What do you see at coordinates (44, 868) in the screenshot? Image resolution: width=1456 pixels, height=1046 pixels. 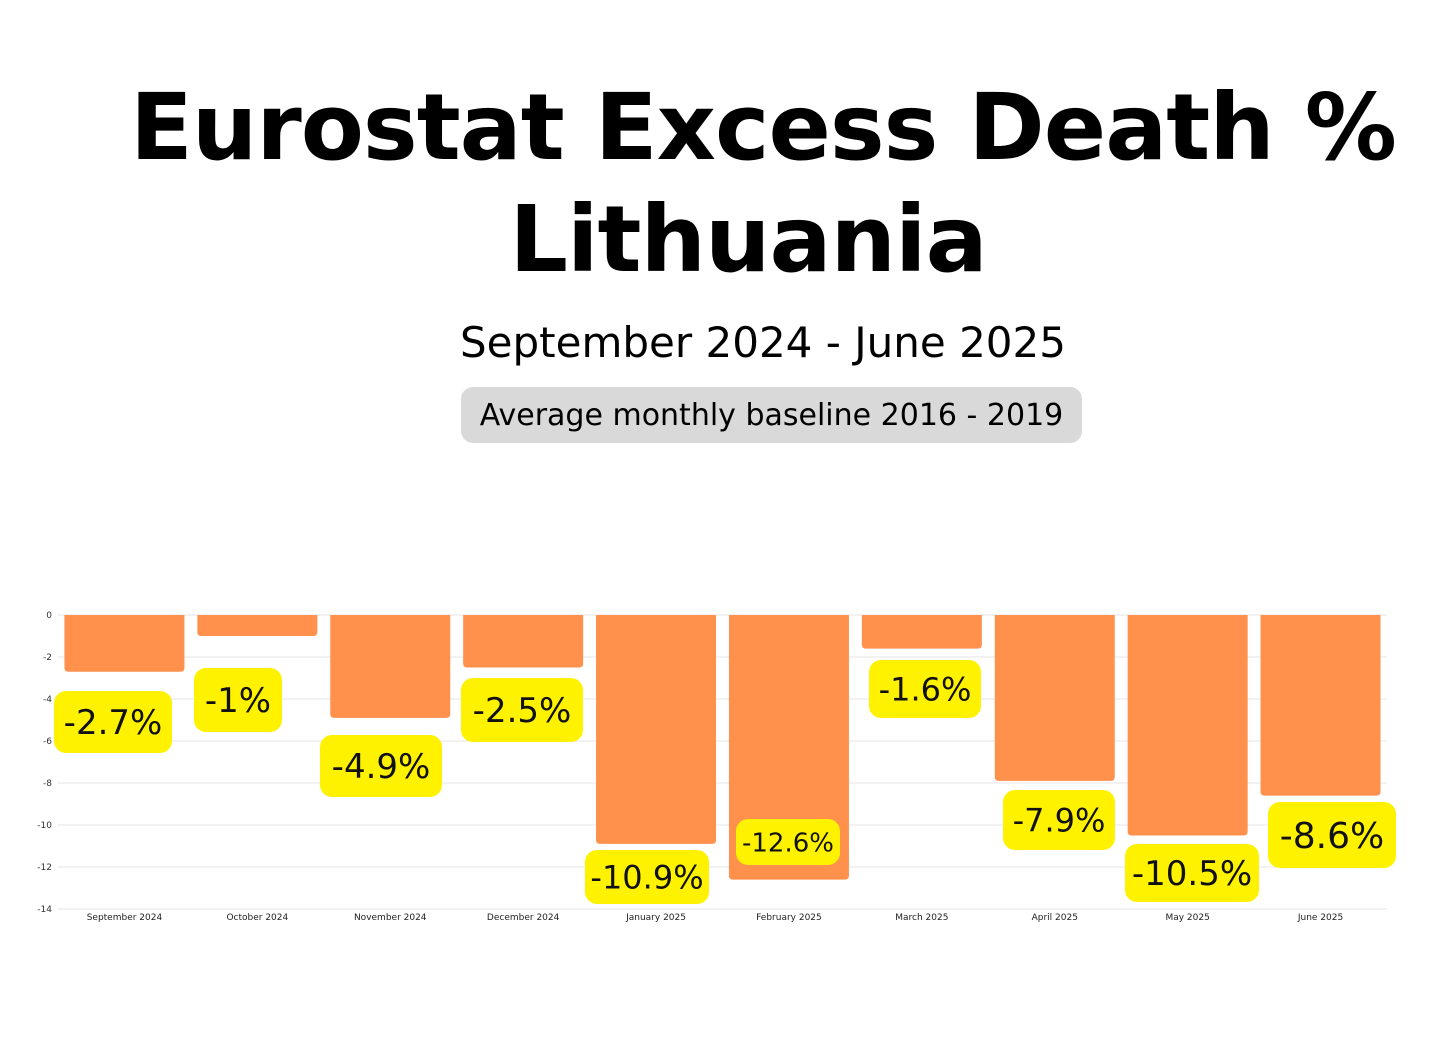 I see `y-tick-label: -12` at bounding box center [44, 868].